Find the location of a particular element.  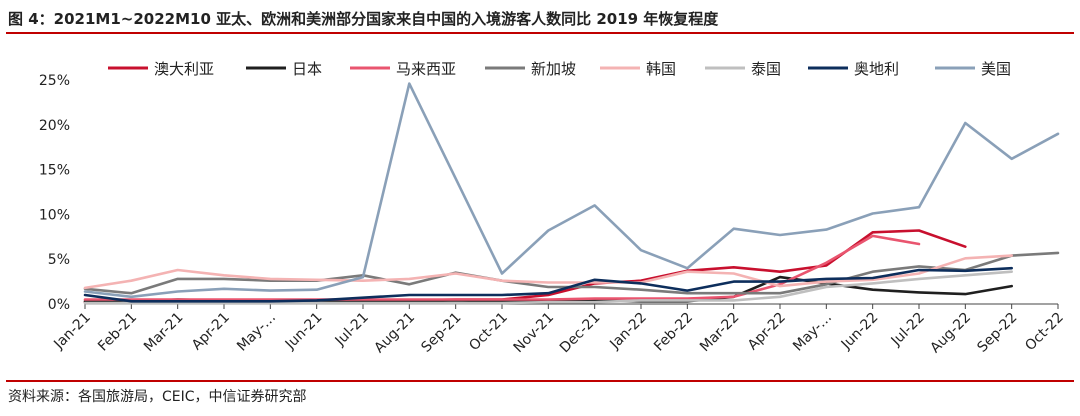

x-tick-label: Dec-21 is located at coordinates (580, 333).